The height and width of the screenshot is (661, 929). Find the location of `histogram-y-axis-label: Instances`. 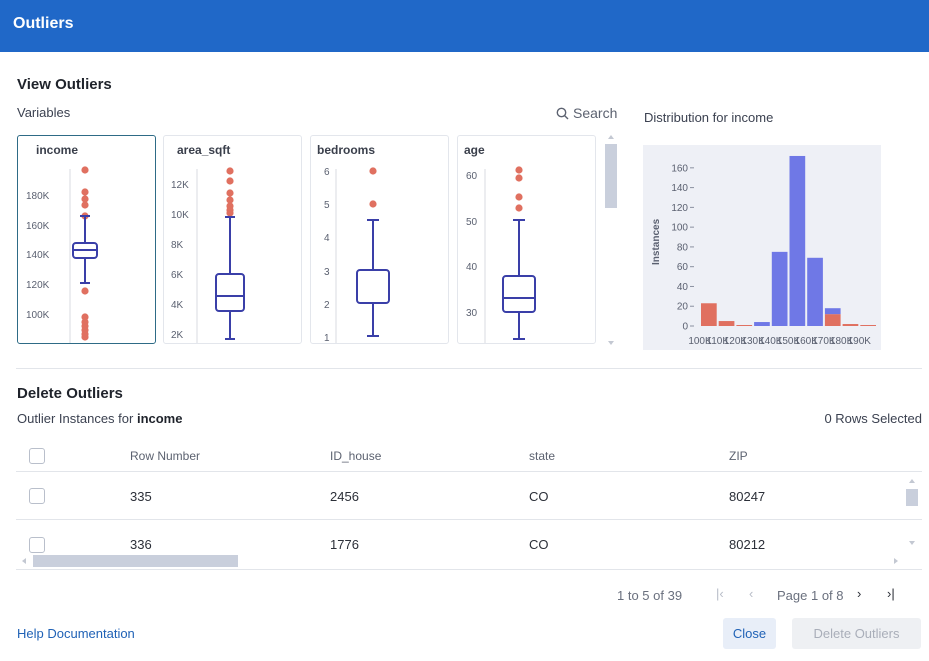

histogram-y-axis-label: Instances is located at coordinates (656, 241).